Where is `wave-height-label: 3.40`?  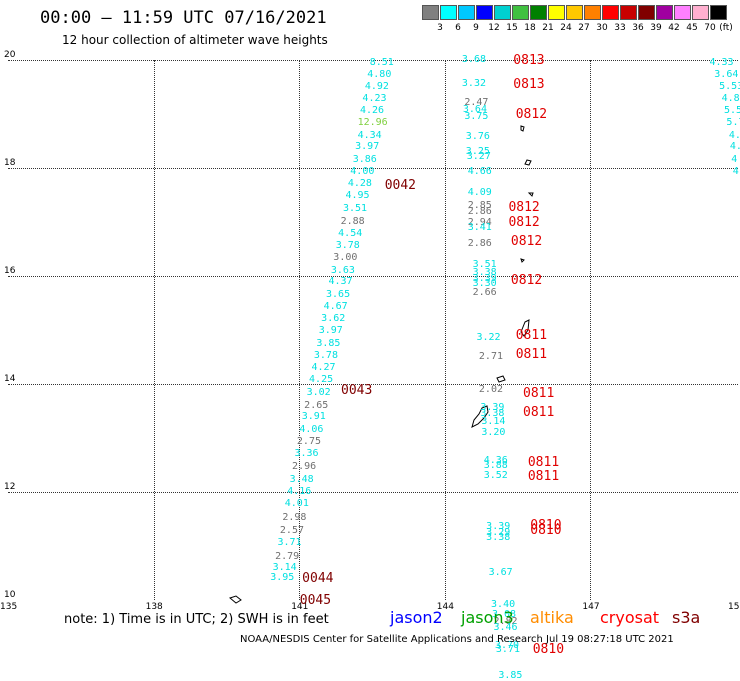
wave-height-label: 3.40 is located at coordinates (503, 605).